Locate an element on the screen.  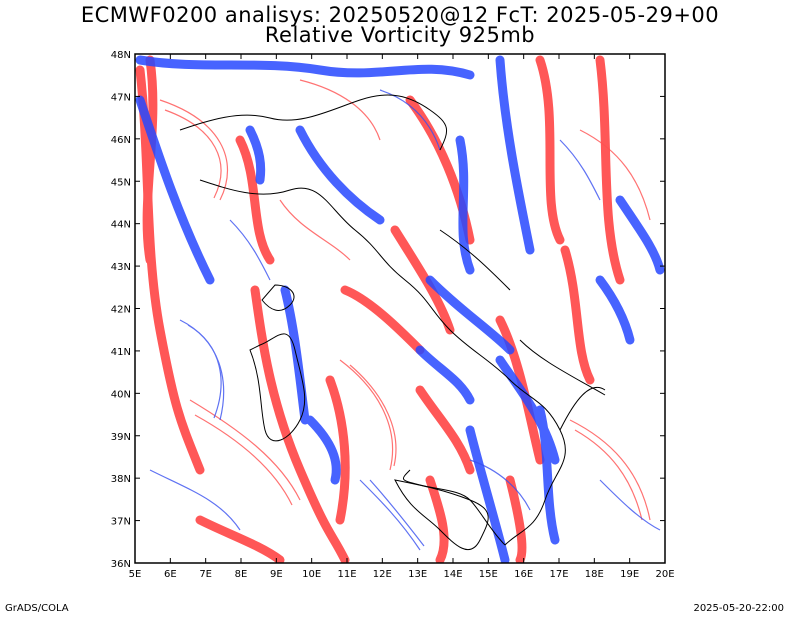
lat-label: 47N is located at coordinates (121, 97).